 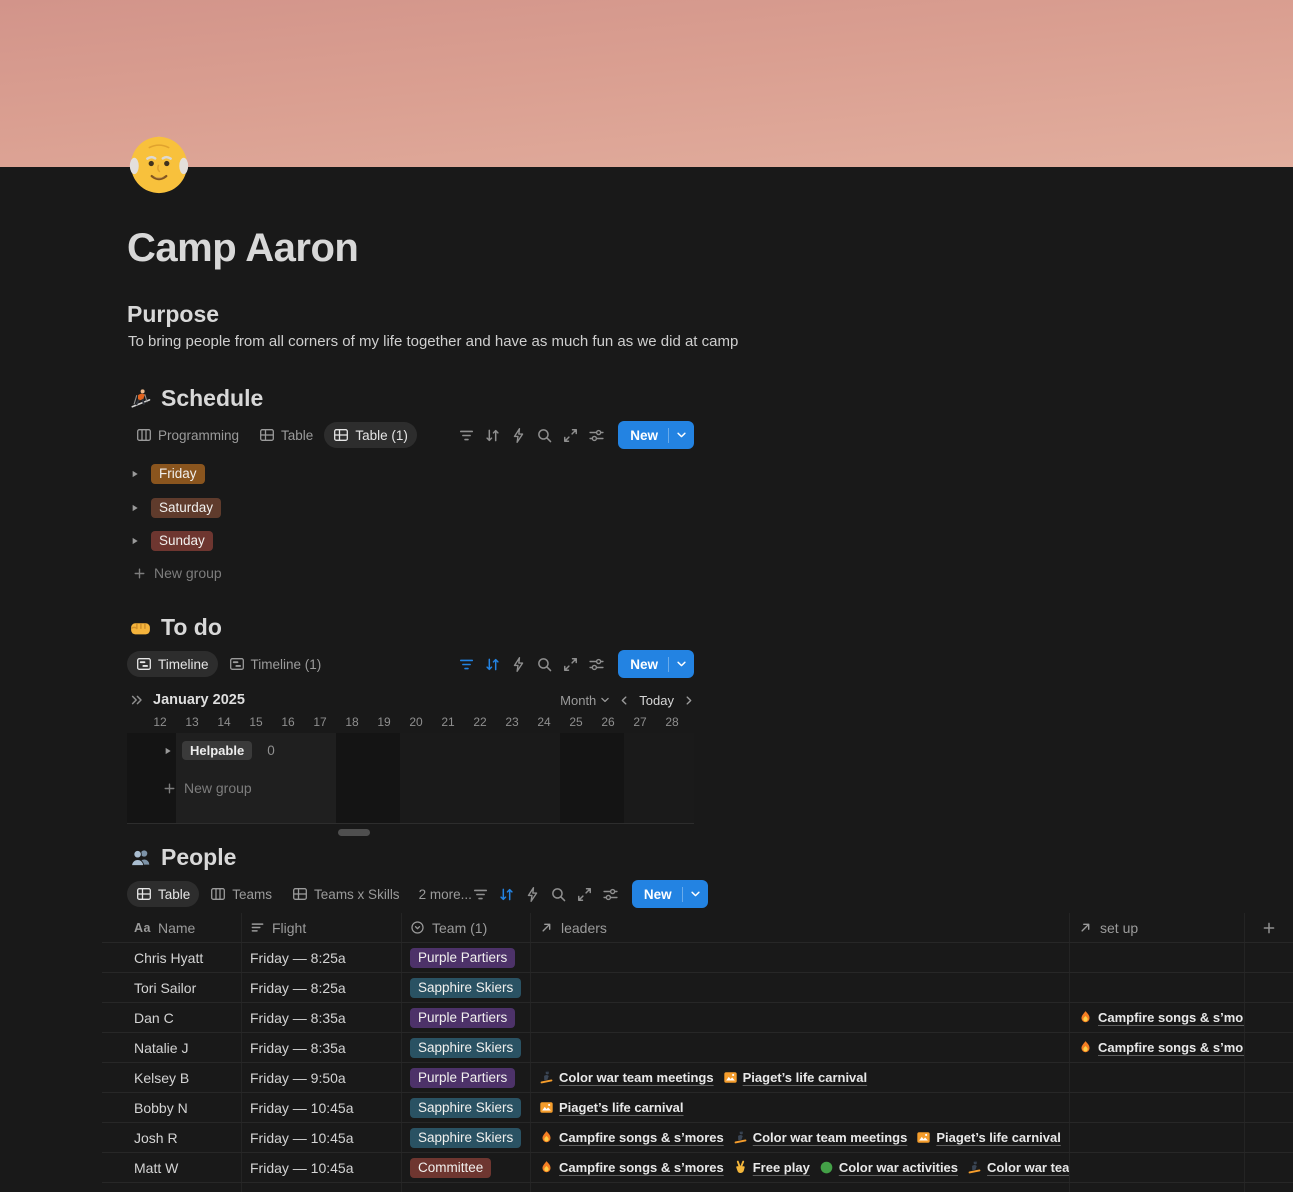 What do you see at coordinates (241, 894) in the screenshot?
I see `view-tab-teams: Teams` at bounding box center [241, 894].